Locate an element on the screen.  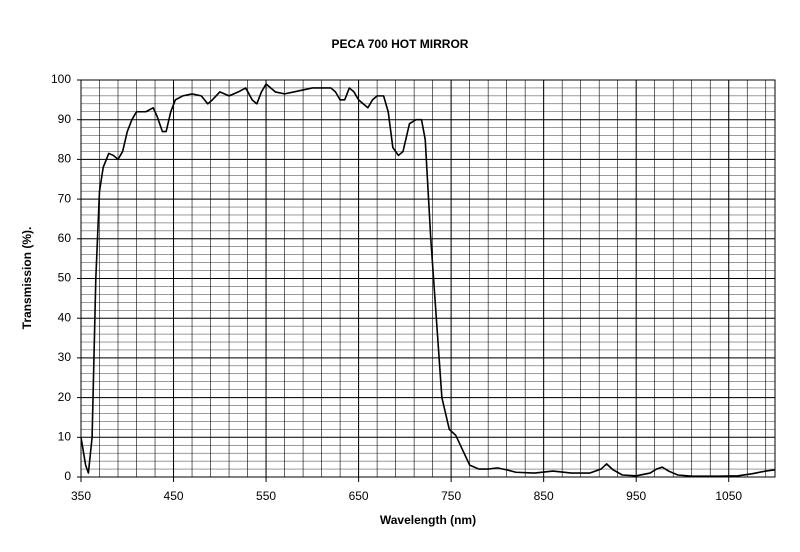
y-tick-label: 70 is located at coordinates (65, 198).